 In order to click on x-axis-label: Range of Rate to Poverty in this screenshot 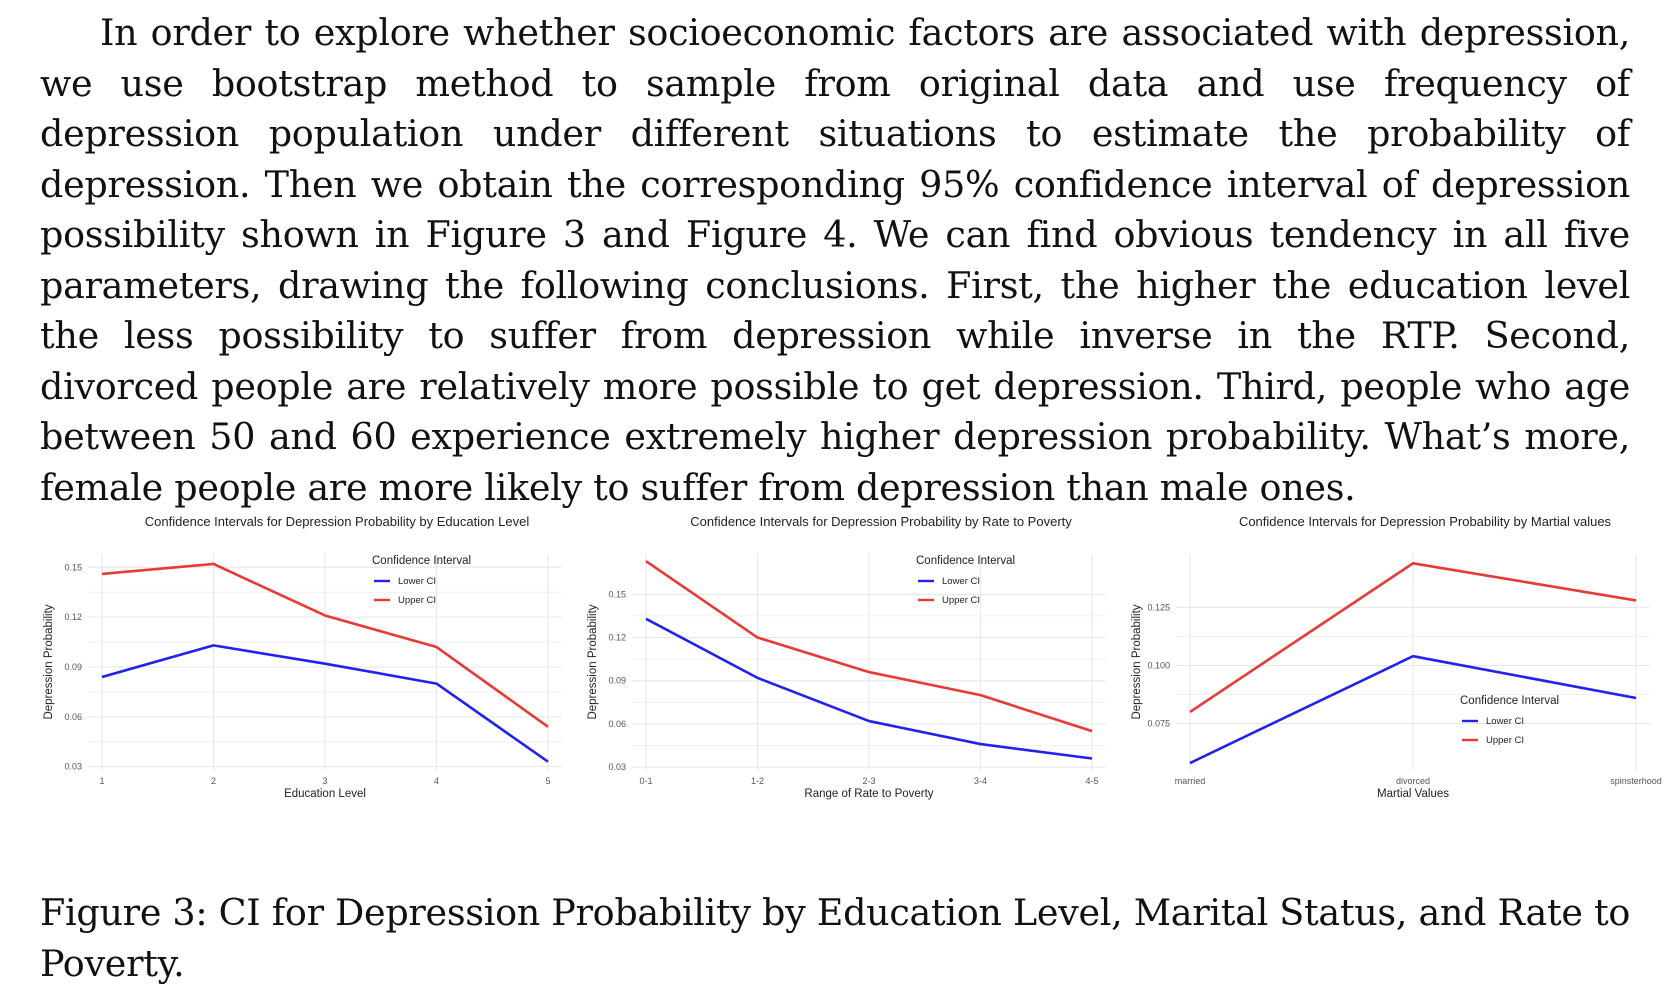, I will do `click(868, 794)`.